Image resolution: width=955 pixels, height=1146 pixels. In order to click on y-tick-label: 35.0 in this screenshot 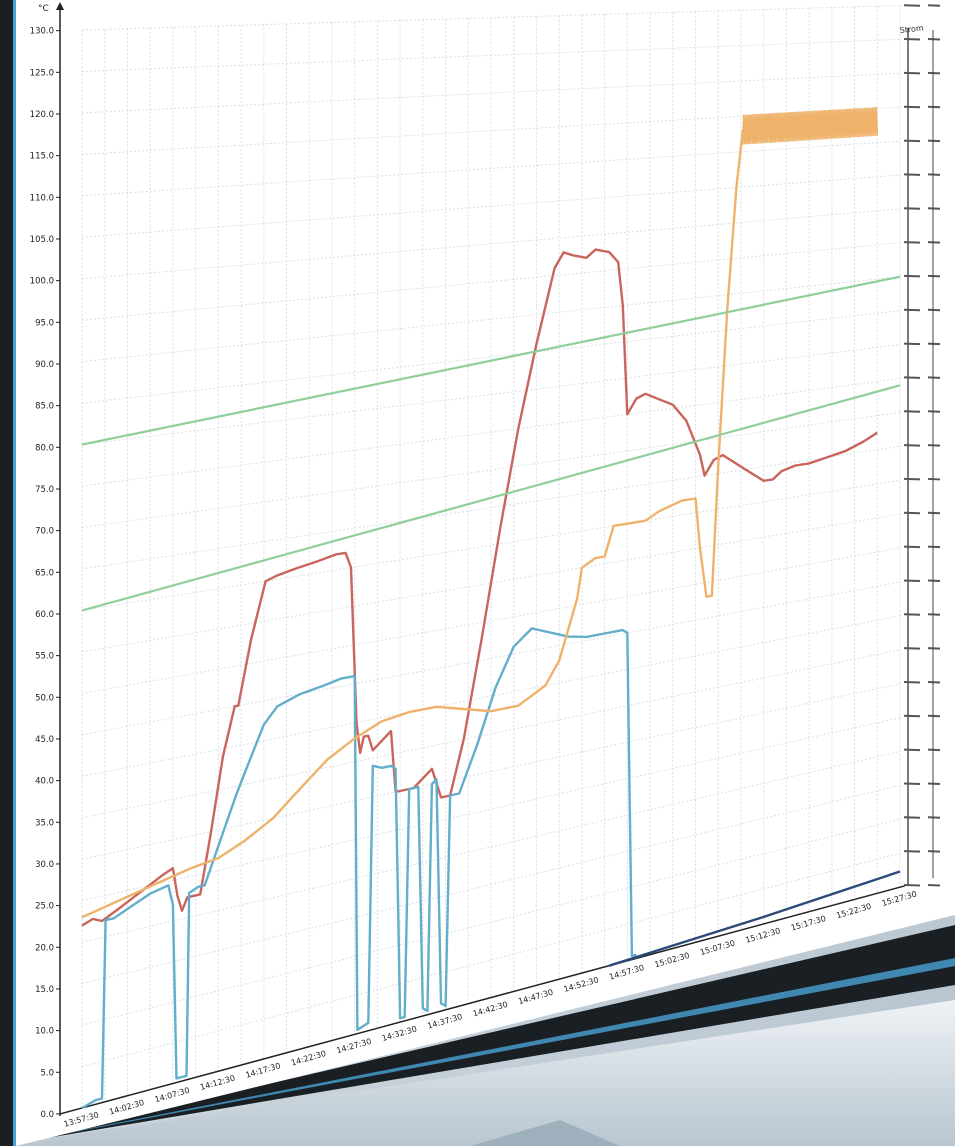, I will do `click(44, 823)`.